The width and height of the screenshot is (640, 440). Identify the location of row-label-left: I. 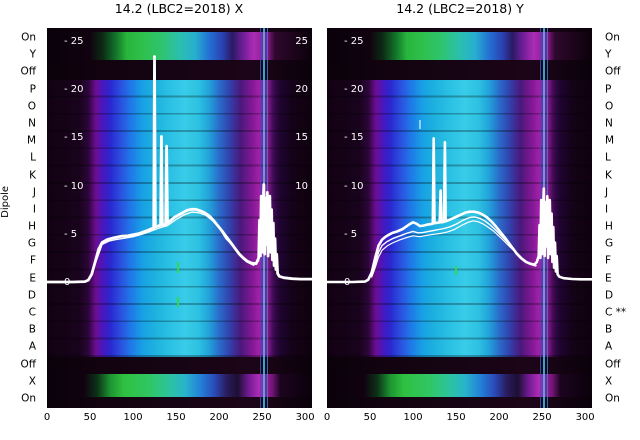
(34, 209).